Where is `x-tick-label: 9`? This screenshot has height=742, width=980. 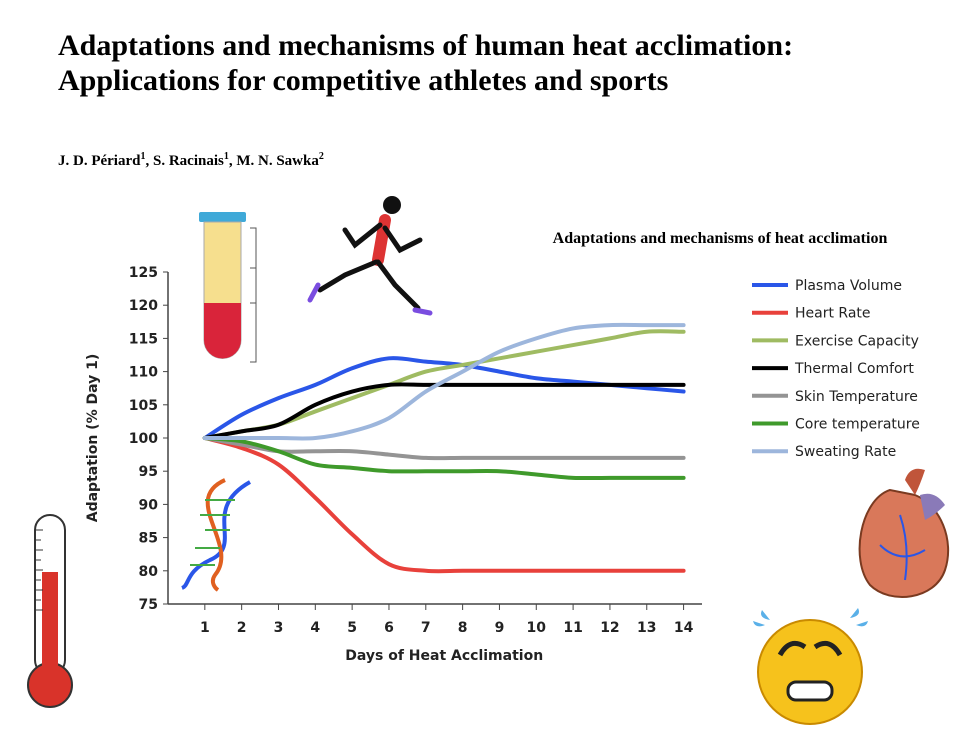 x-tick-label: 9 is located at coordinates (500, 628).